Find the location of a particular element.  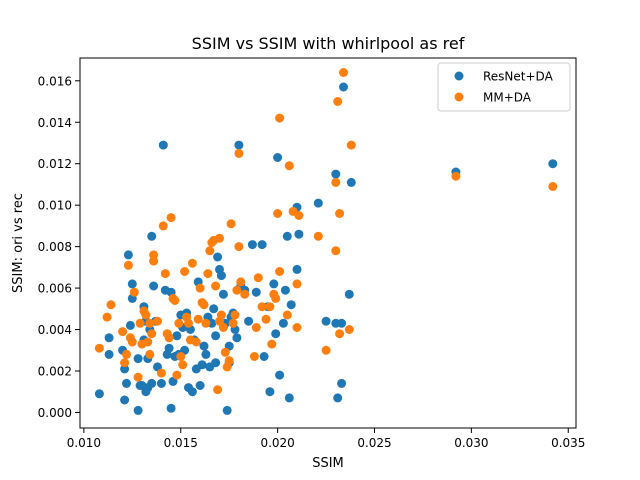

x-tick-label: 0.025 is located at coordinates (374, 443).